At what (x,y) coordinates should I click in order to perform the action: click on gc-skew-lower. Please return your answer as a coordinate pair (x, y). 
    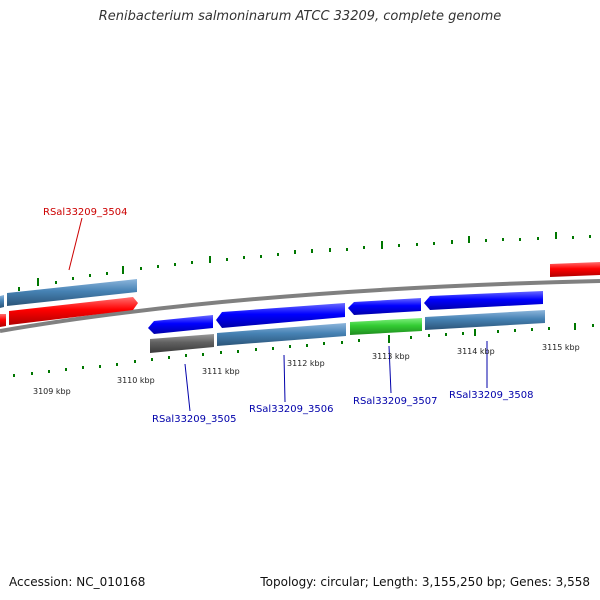
    Looking at the image, I should click on (303, 350).